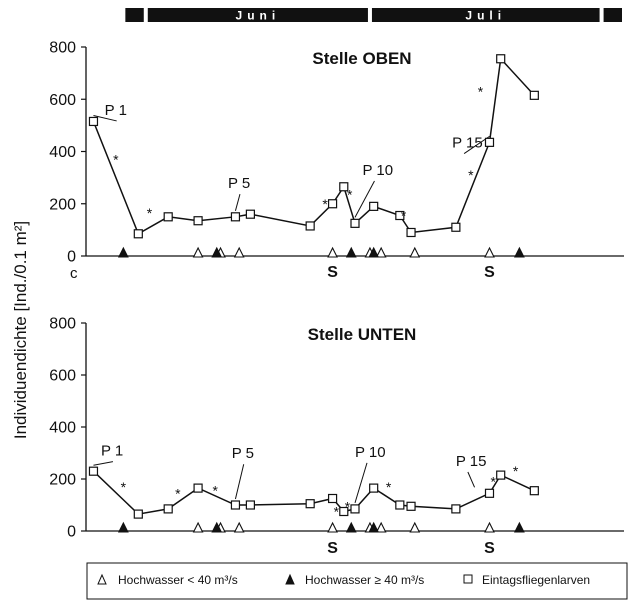 The height and width of the screenshot is (604, 630). Describe the element at coordinates (102, 579) in the screenshot. I see `legend-hw-low-marker` at that location.